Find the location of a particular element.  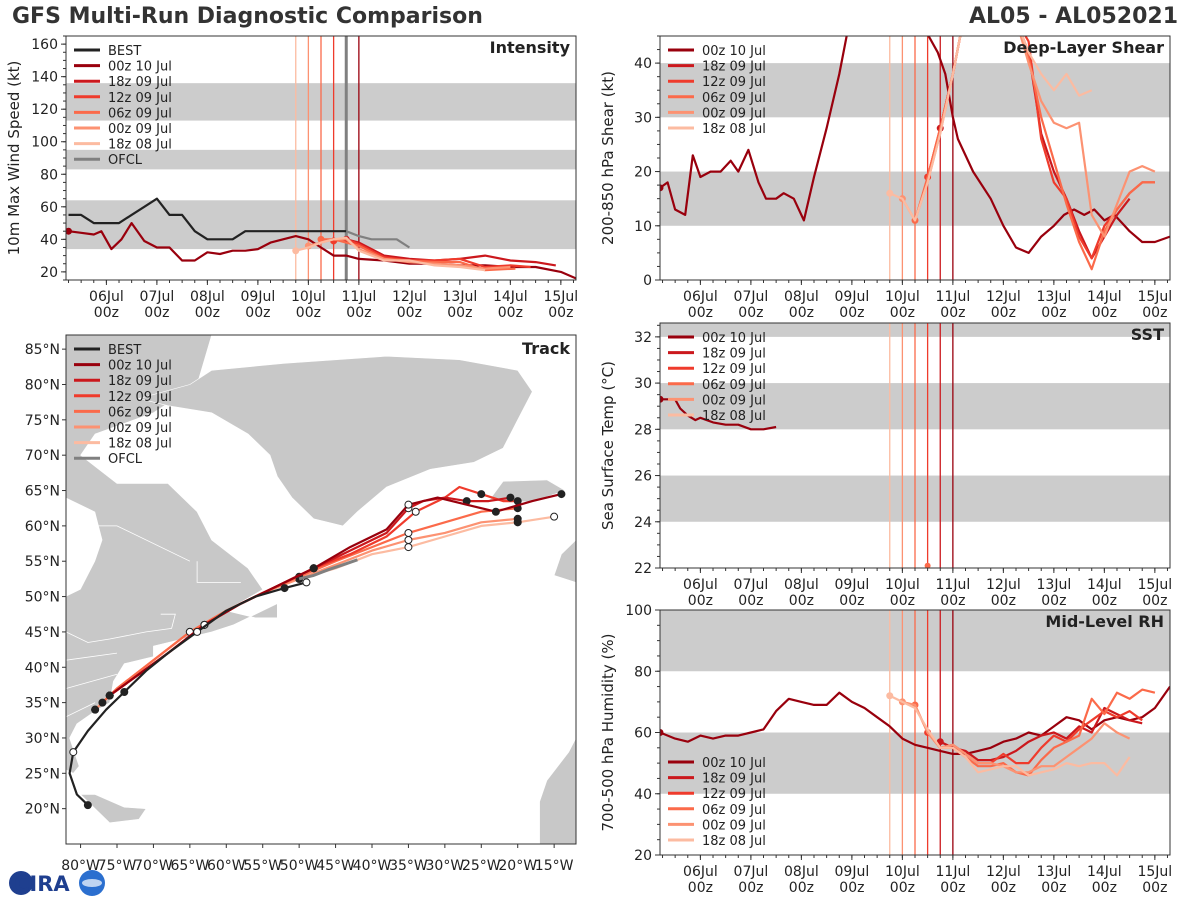

rh-series-group is located at coordinates (915, 731).